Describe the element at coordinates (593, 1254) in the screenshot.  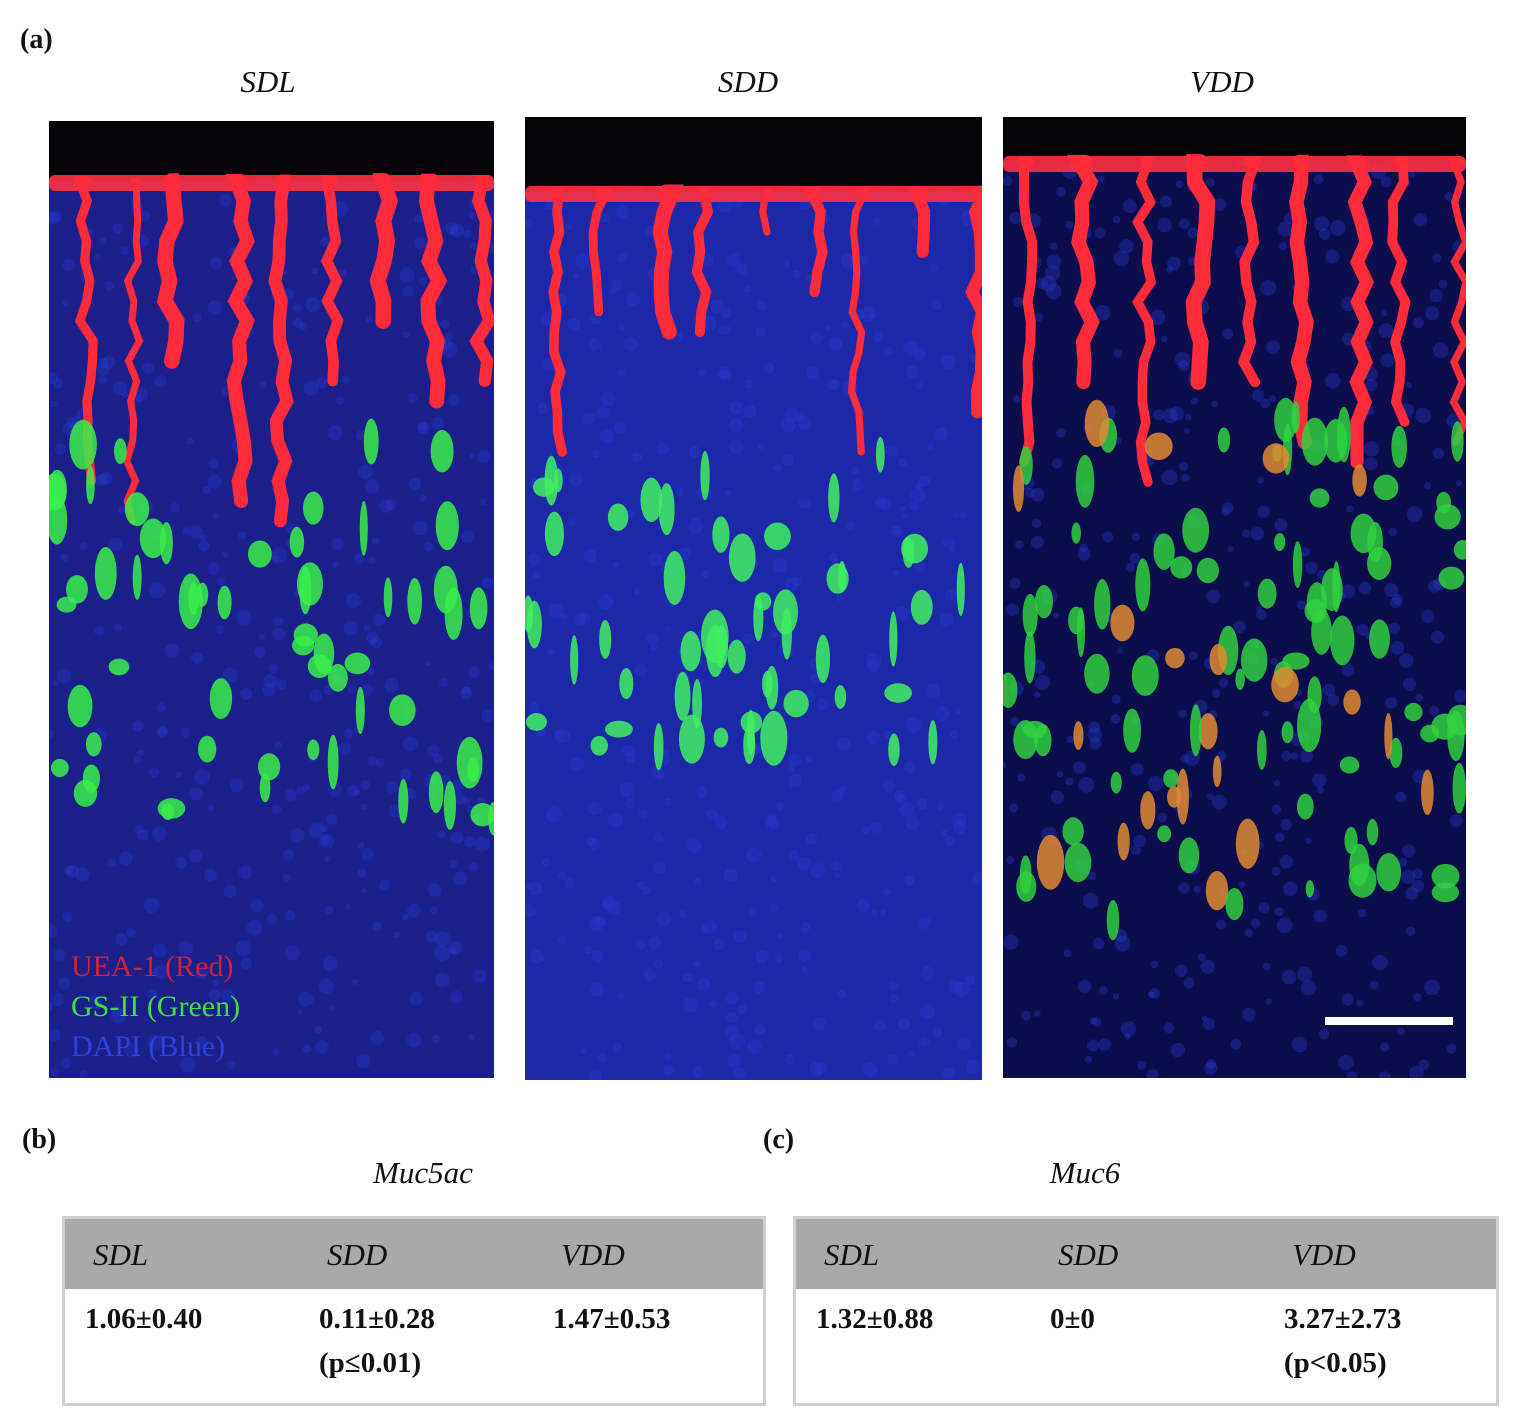
I see `column-header: VDD` at that location.